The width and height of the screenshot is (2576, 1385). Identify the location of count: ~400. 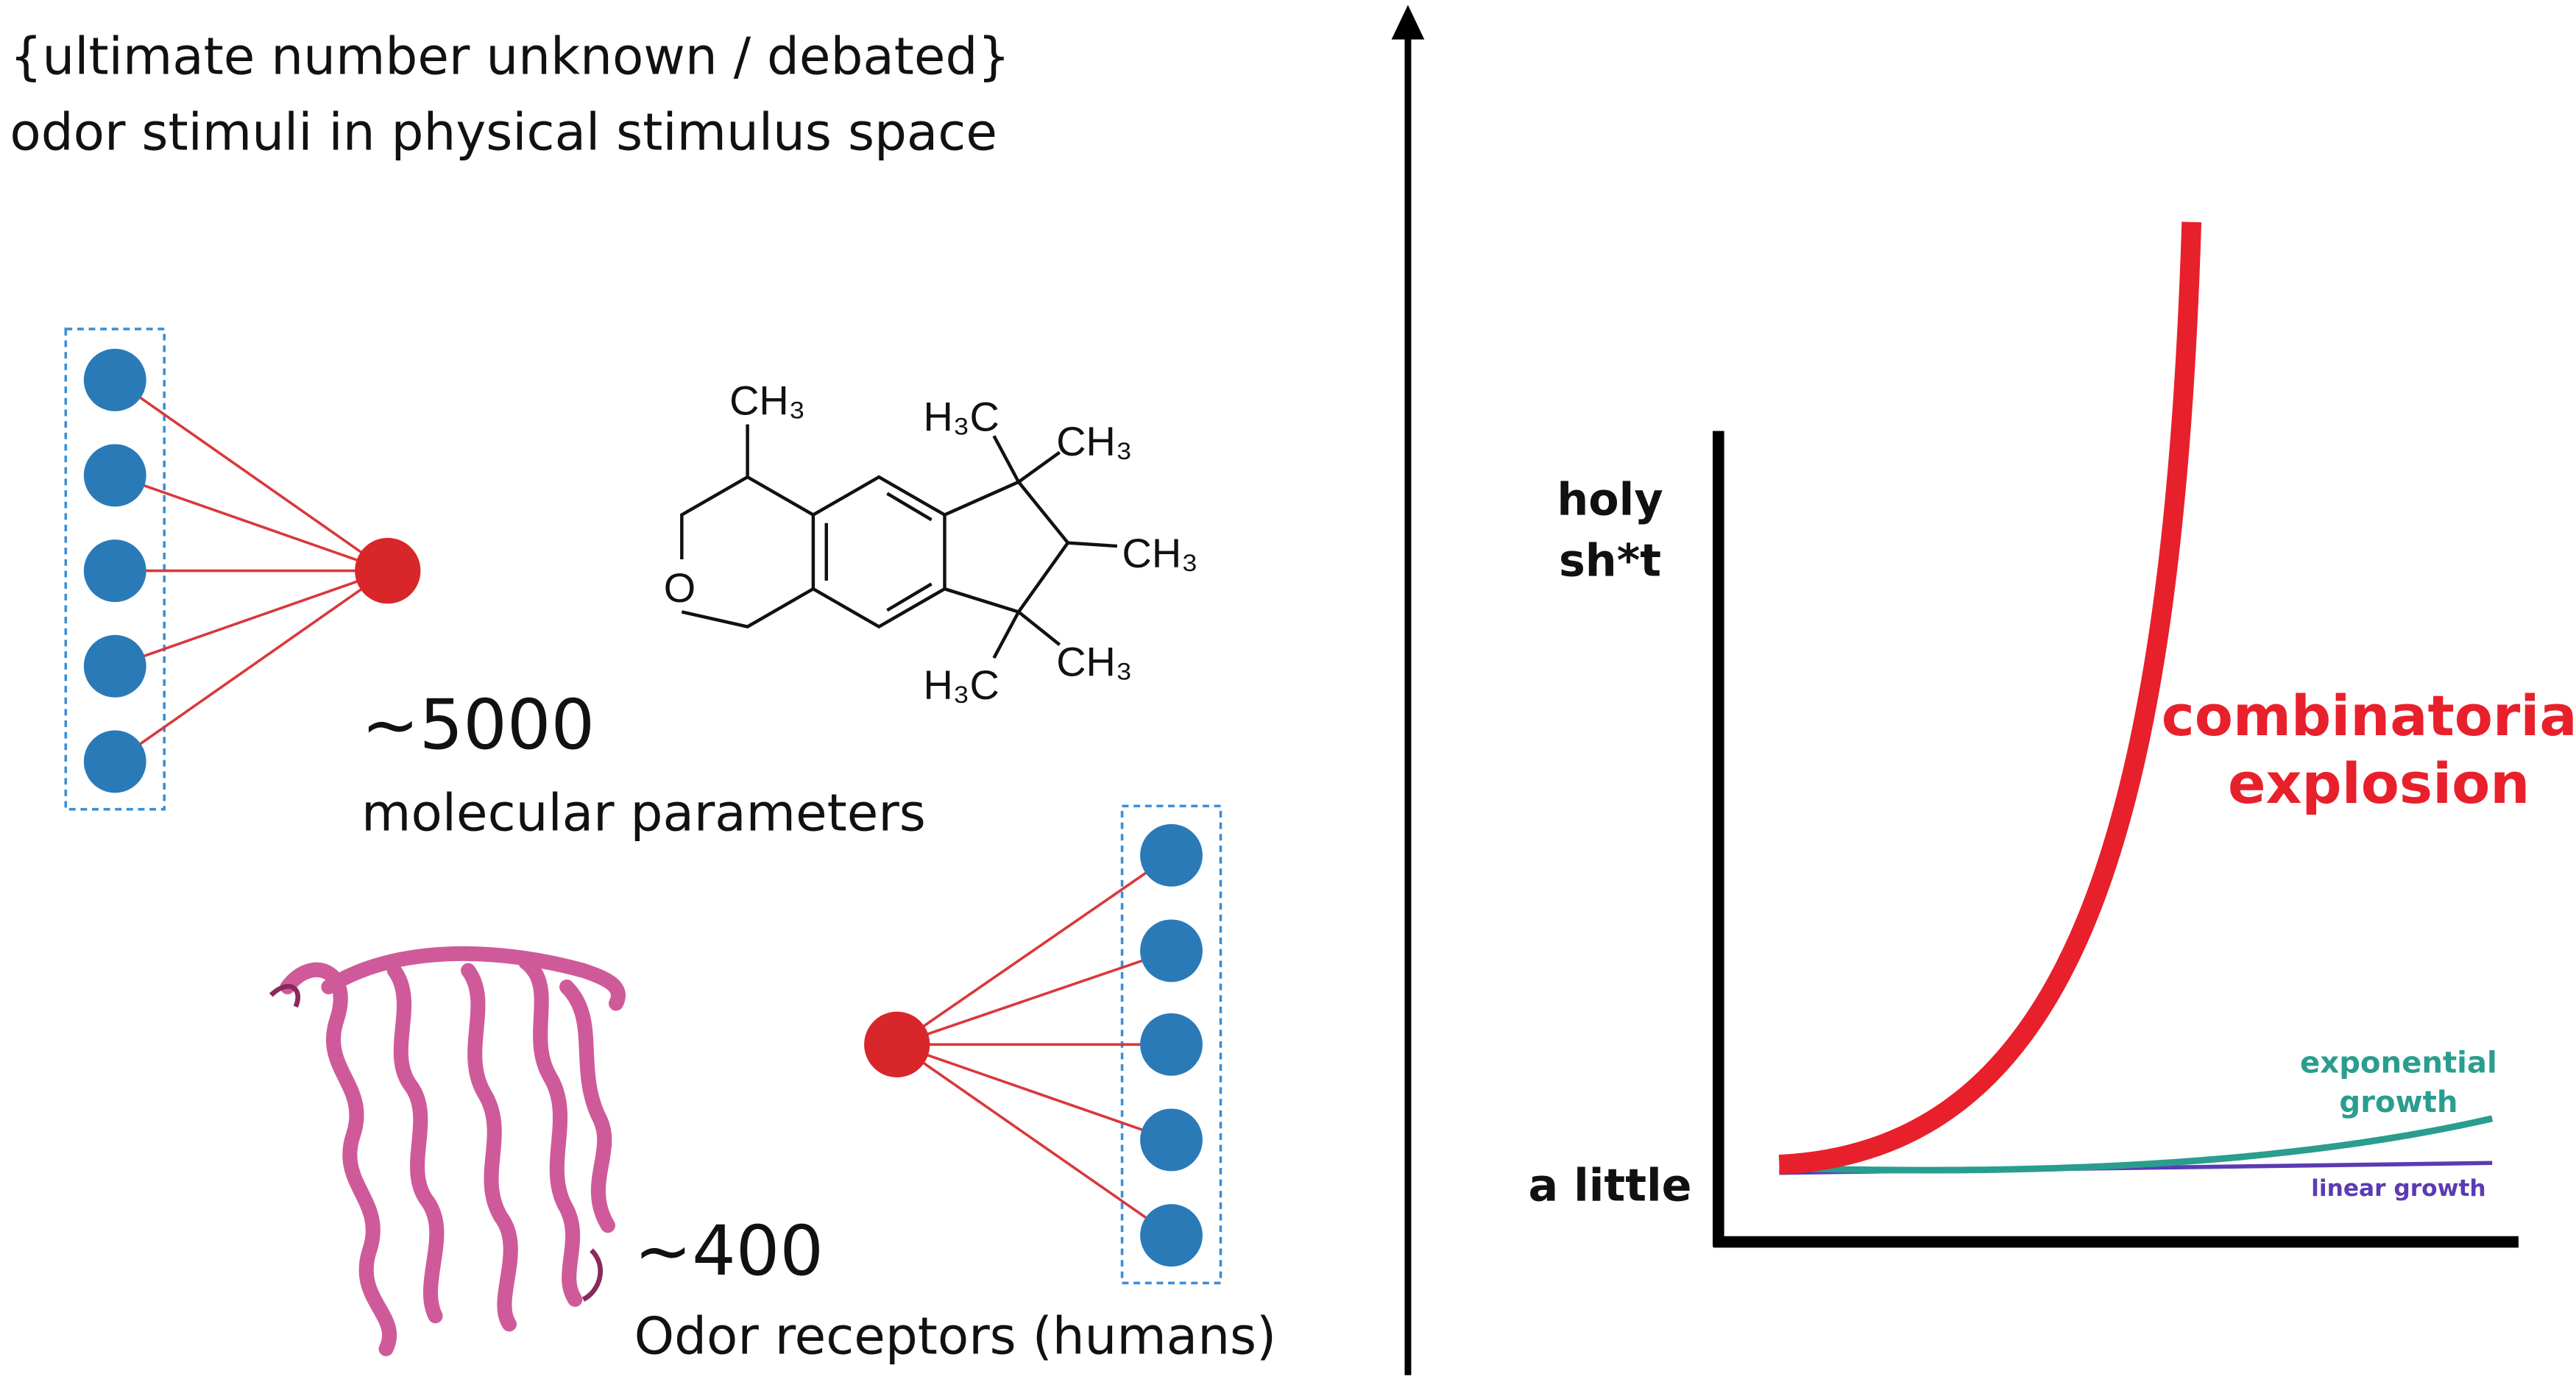
(729, 1251).